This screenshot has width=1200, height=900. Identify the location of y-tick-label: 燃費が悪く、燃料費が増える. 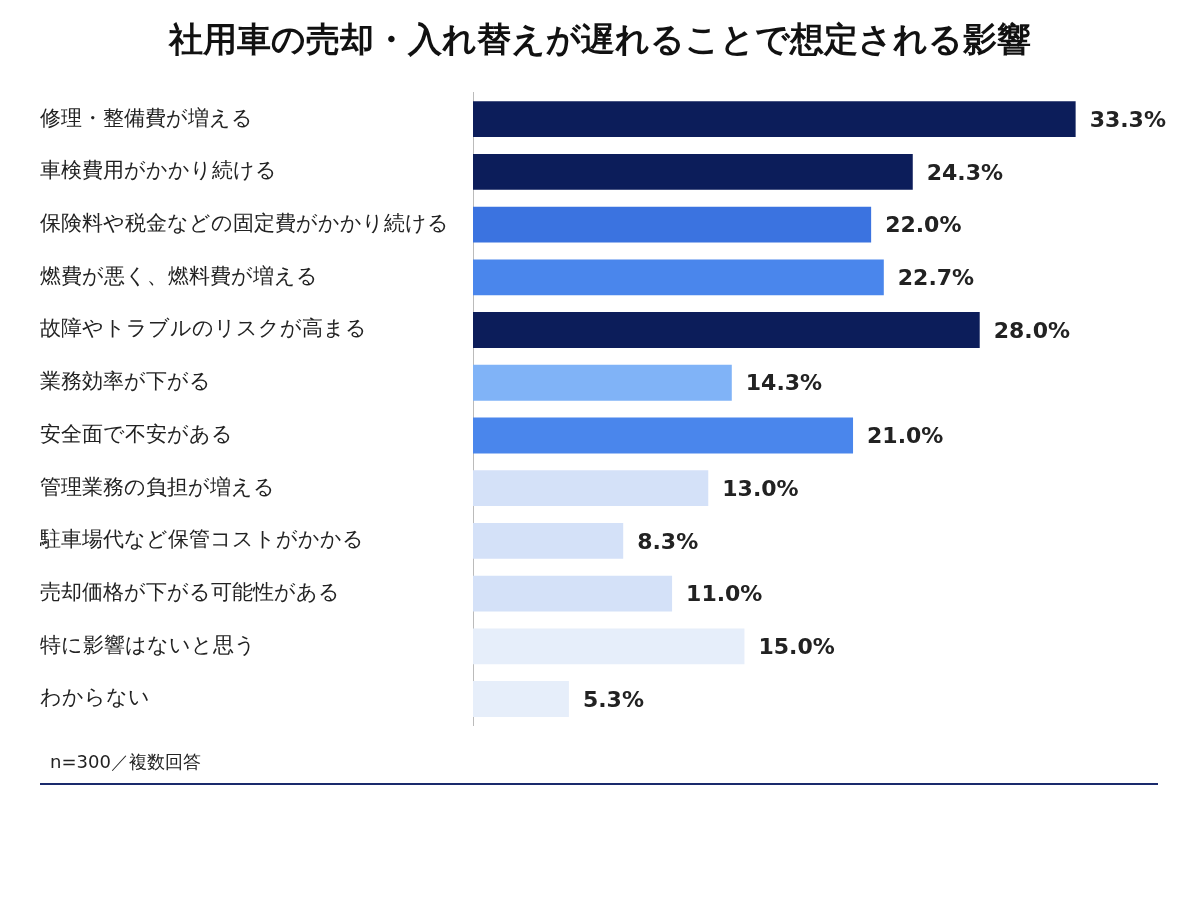
(179, 275).